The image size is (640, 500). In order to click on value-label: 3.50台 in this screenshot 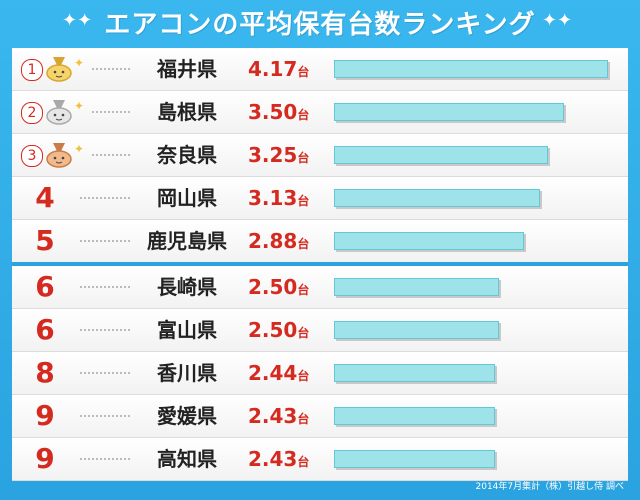, I will do `click(288, 112)`.